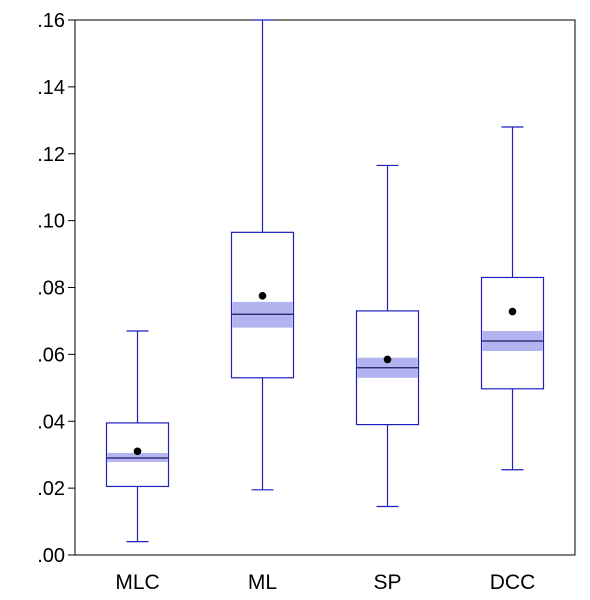 The height and width of the screenshot is (600, 590). I want to click on x-category-label: MLC, so click(137, 582).